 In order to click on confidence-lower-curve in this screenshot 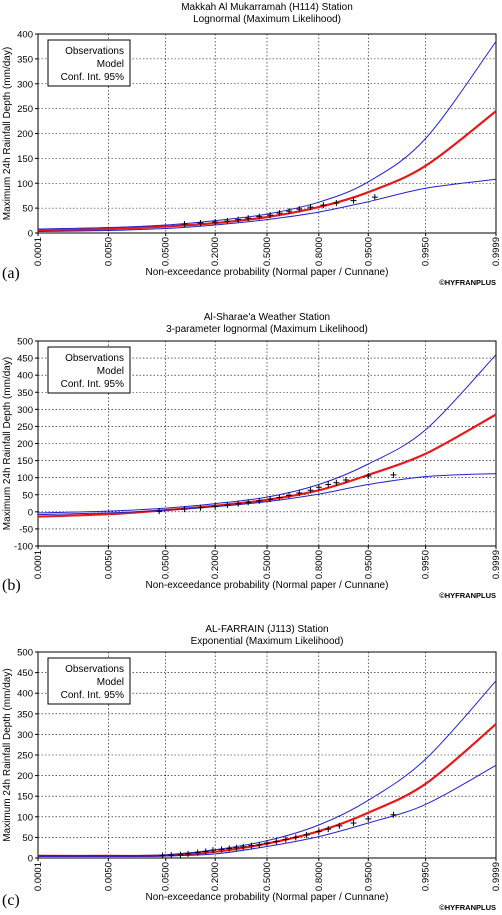, I will do `click(267, 494)`.